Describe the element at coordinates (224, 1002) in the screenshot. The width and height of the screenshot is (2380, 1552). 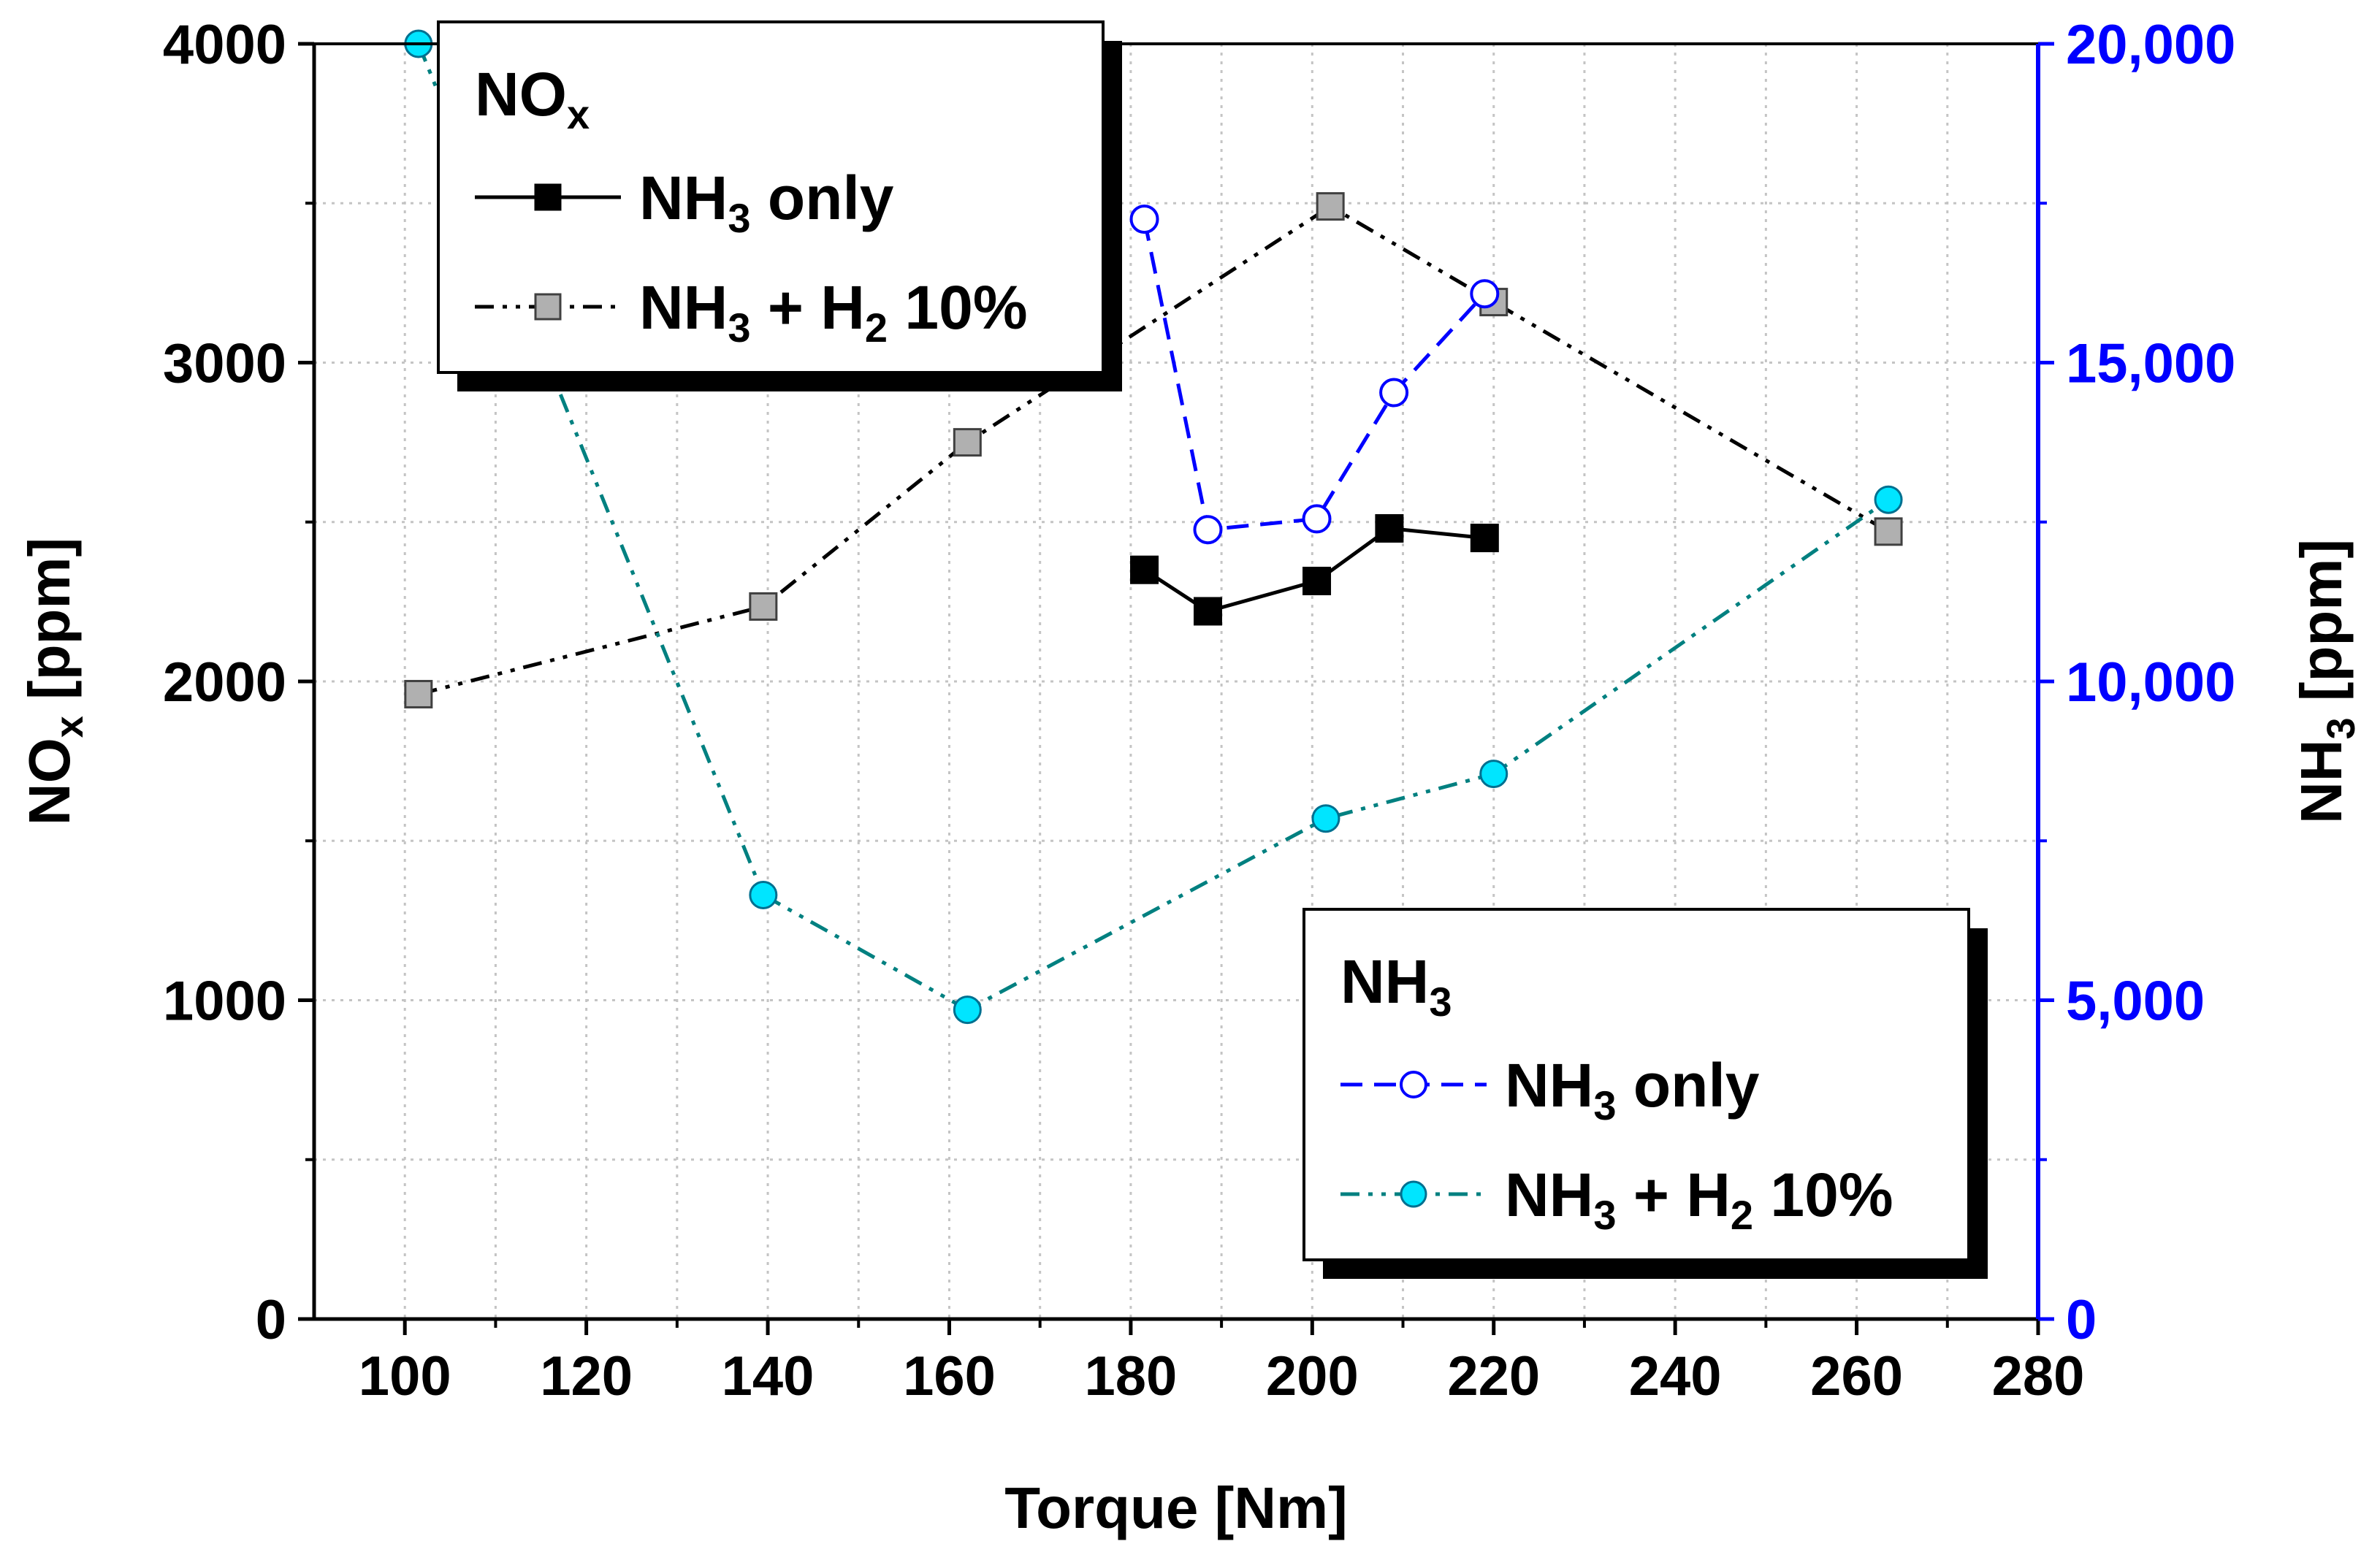
I see `y-tick-label: 1000` at that location.